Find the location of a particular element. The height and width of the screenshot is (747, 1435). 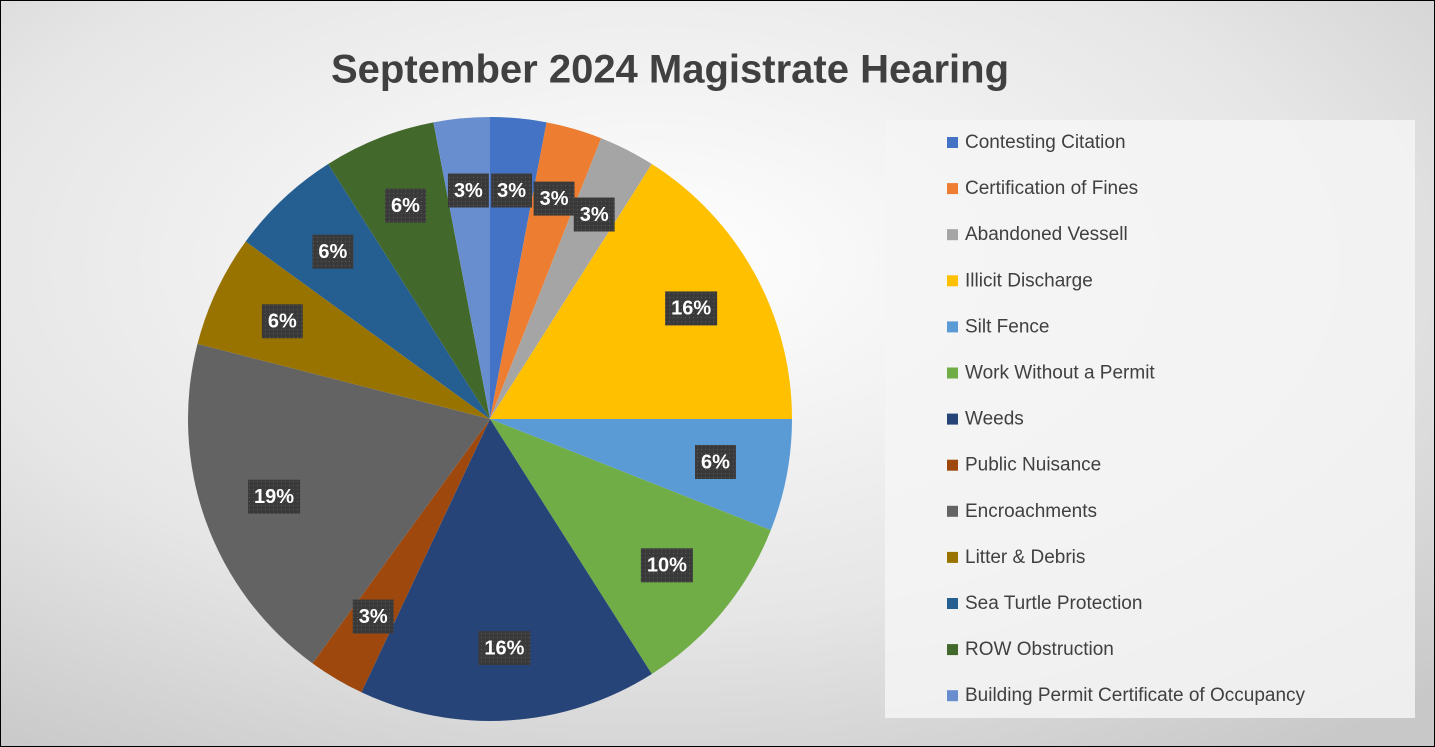

data-label: 10% is located at coordinates (667, 566).